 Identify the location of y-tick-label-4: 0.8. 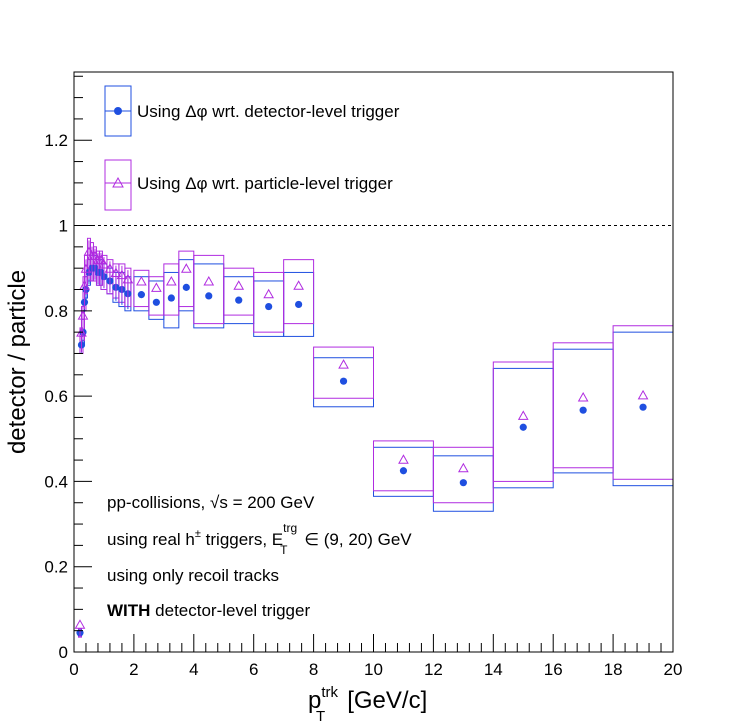
(56, 311).